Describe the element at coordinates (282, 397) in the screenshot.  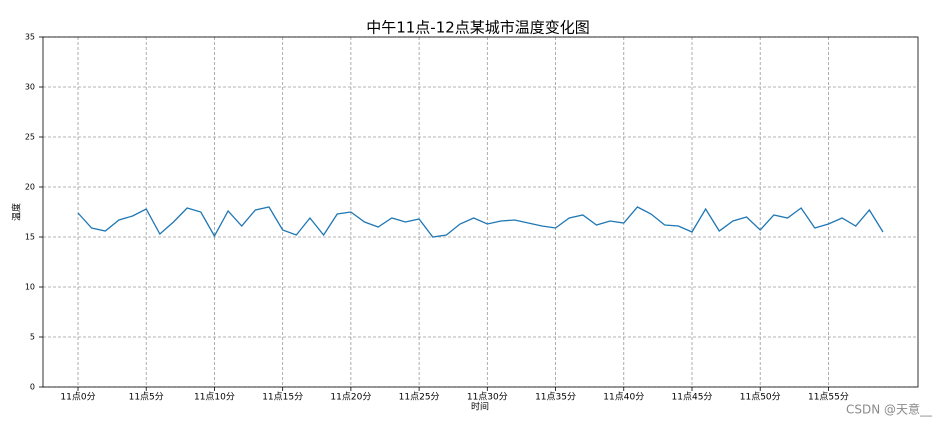
I see `x-tick-label: 11点15分` at that location.